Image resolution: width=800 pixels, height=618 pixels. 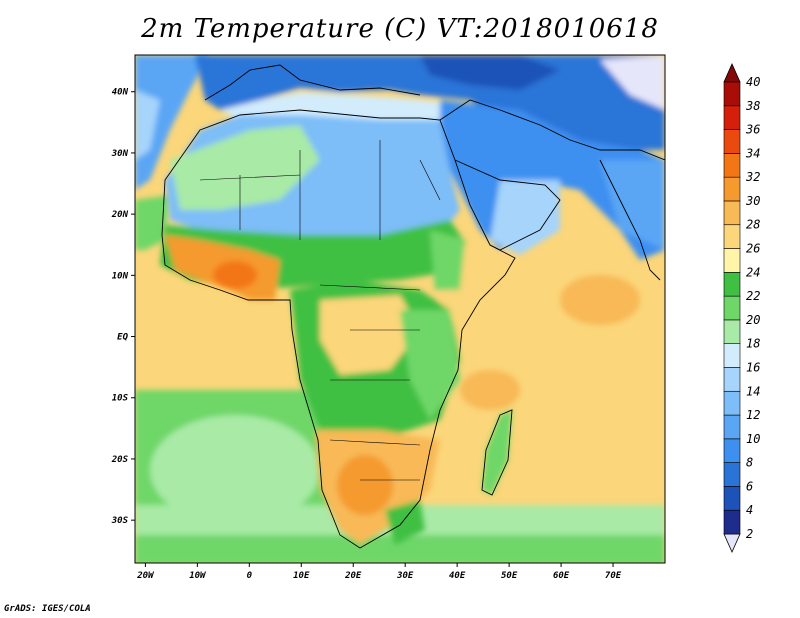 I want to click on colorbar-label: 32, so click(x=752, y=177).